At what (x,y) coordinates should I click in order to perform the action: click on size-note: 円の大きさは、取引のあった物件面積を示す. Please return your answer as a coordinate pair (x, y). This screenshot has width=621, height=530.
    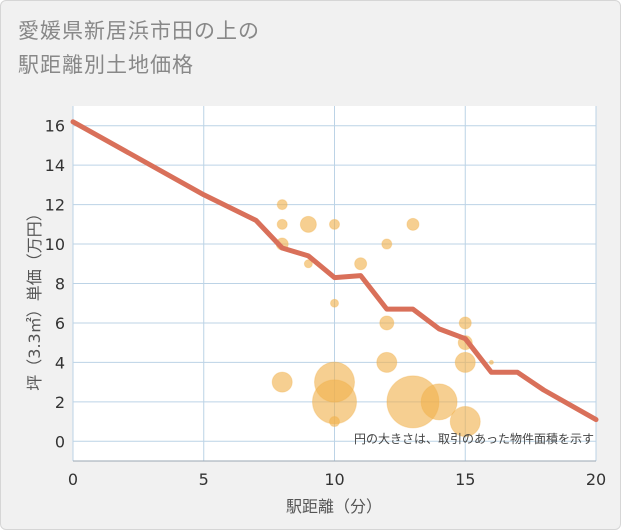
    Looking at the image, I should click on (474, 438).